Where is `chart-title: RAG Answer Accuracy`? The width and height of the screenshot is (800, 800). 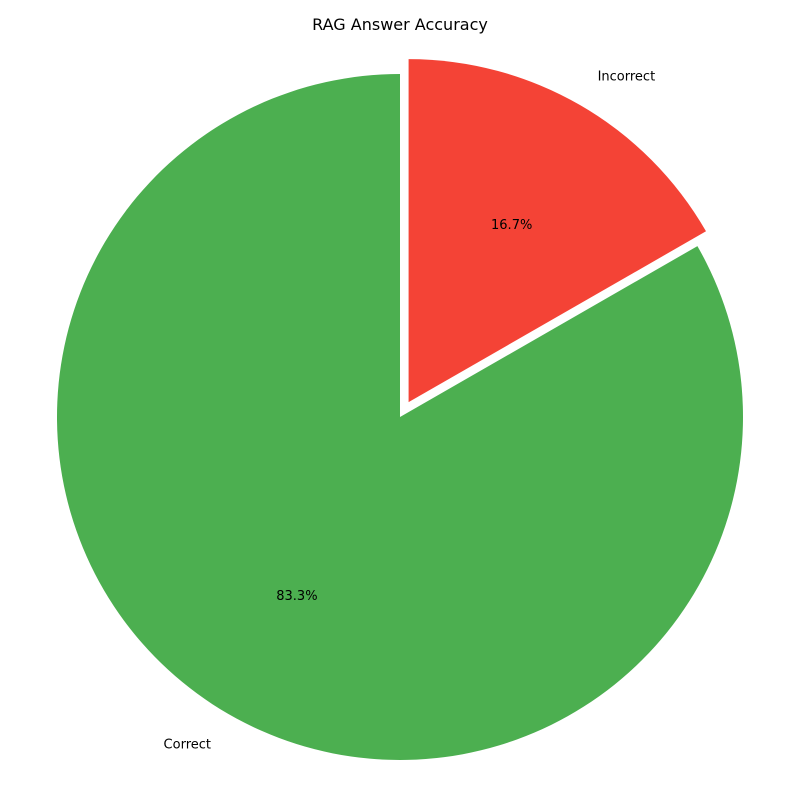
chart-title: RAG Answer Accuracy is located at coordinates (400, 24).